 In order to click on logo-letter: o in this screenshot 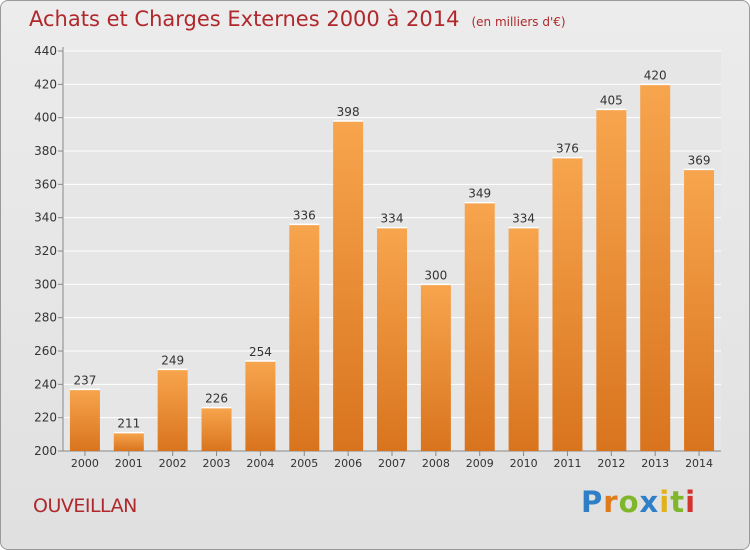, I will do `click(629, 502)`.